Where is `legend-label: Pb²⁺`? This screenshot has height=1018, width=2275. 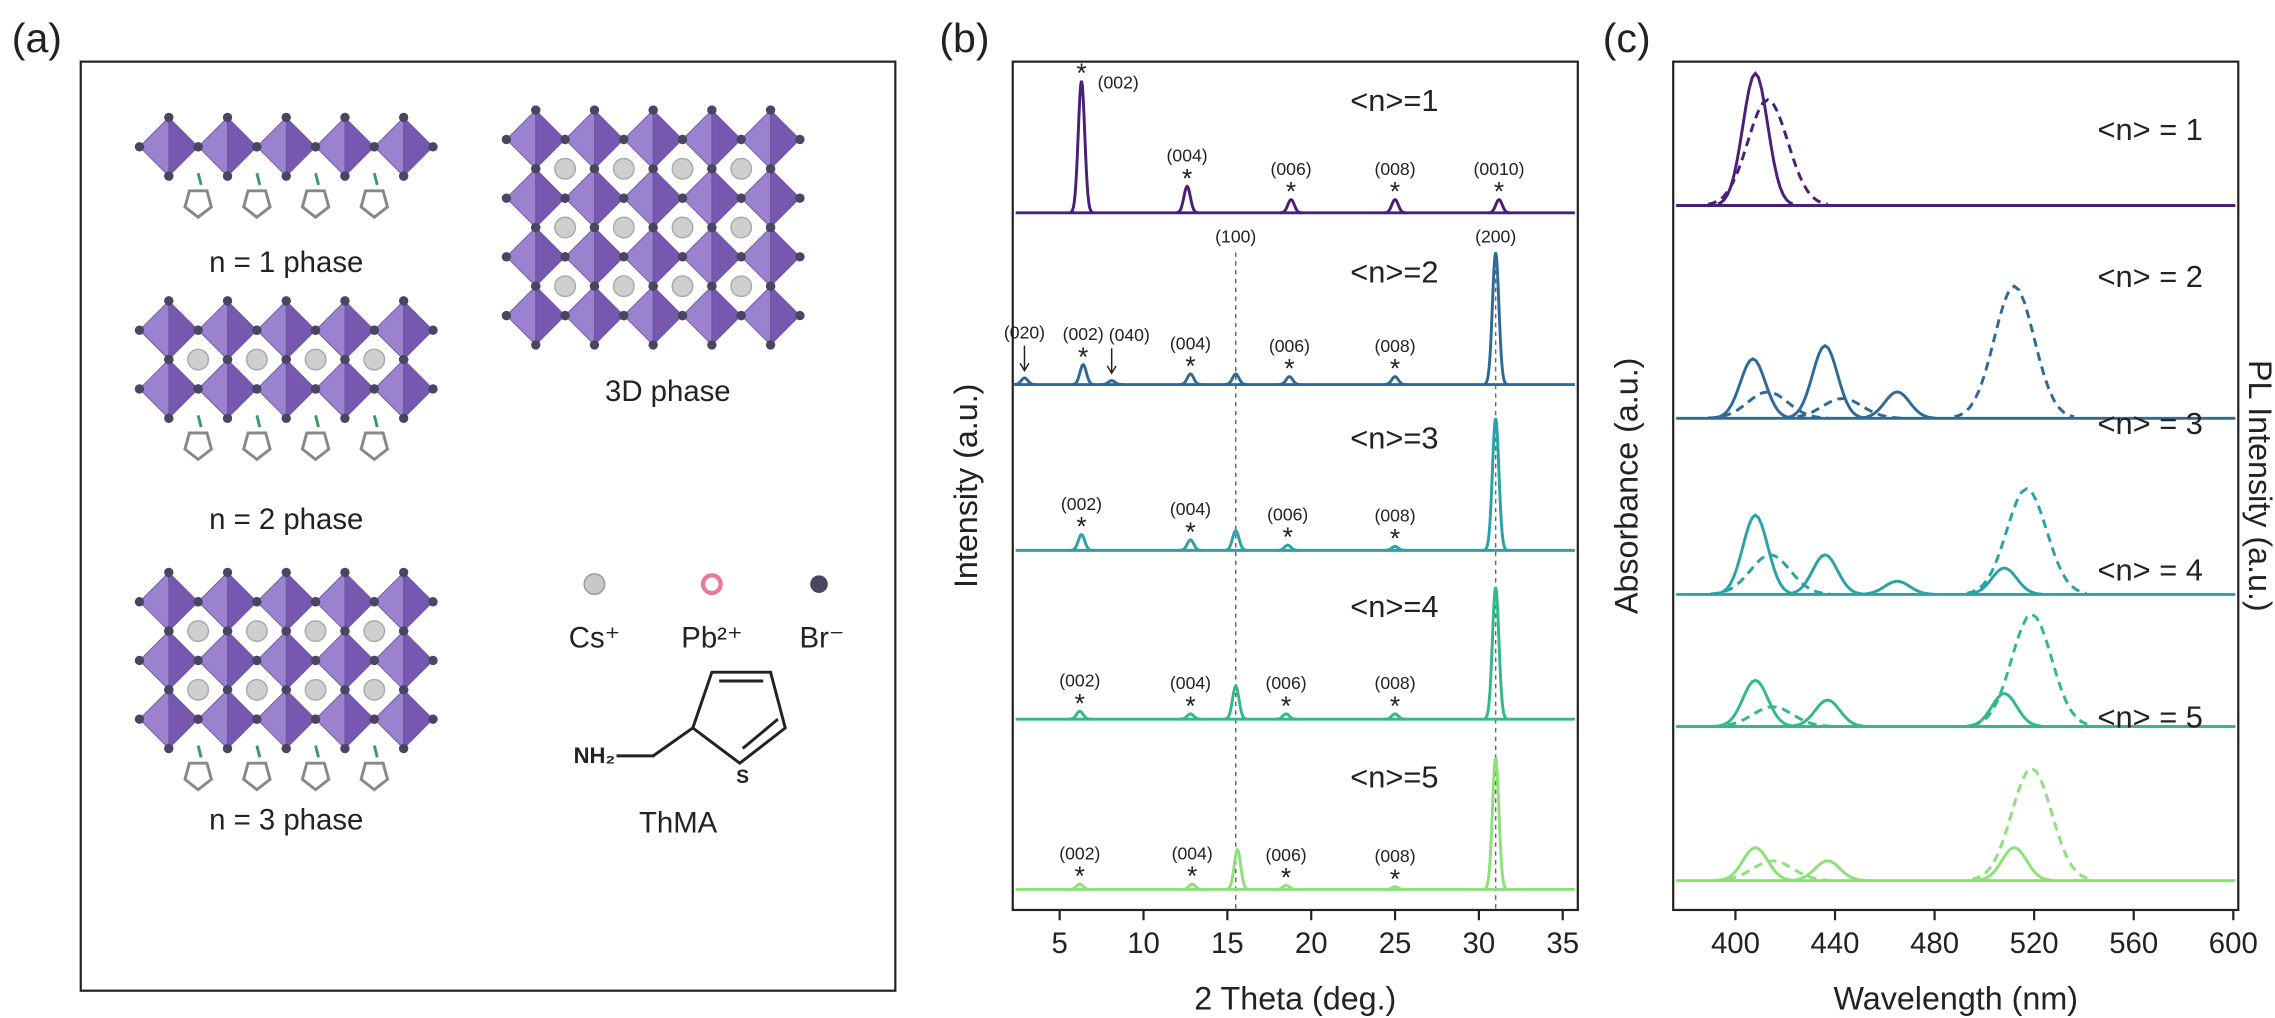 legend-label: Pb²⁺ is located at coordinates (711, 638).